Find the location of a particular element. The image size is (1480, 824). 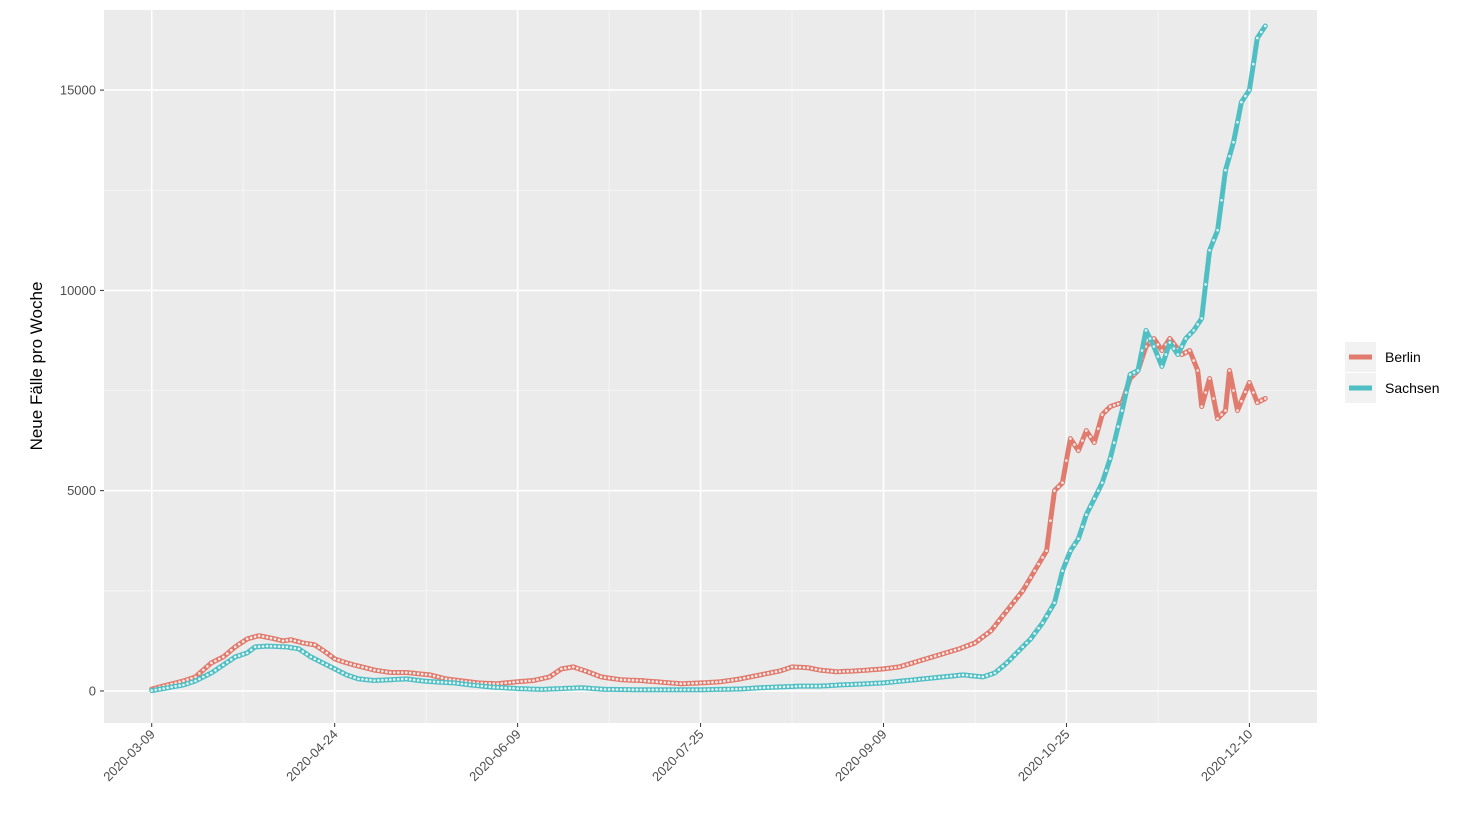

x-tick-label: 2020-06-09 is located at coordinates (495, 756).